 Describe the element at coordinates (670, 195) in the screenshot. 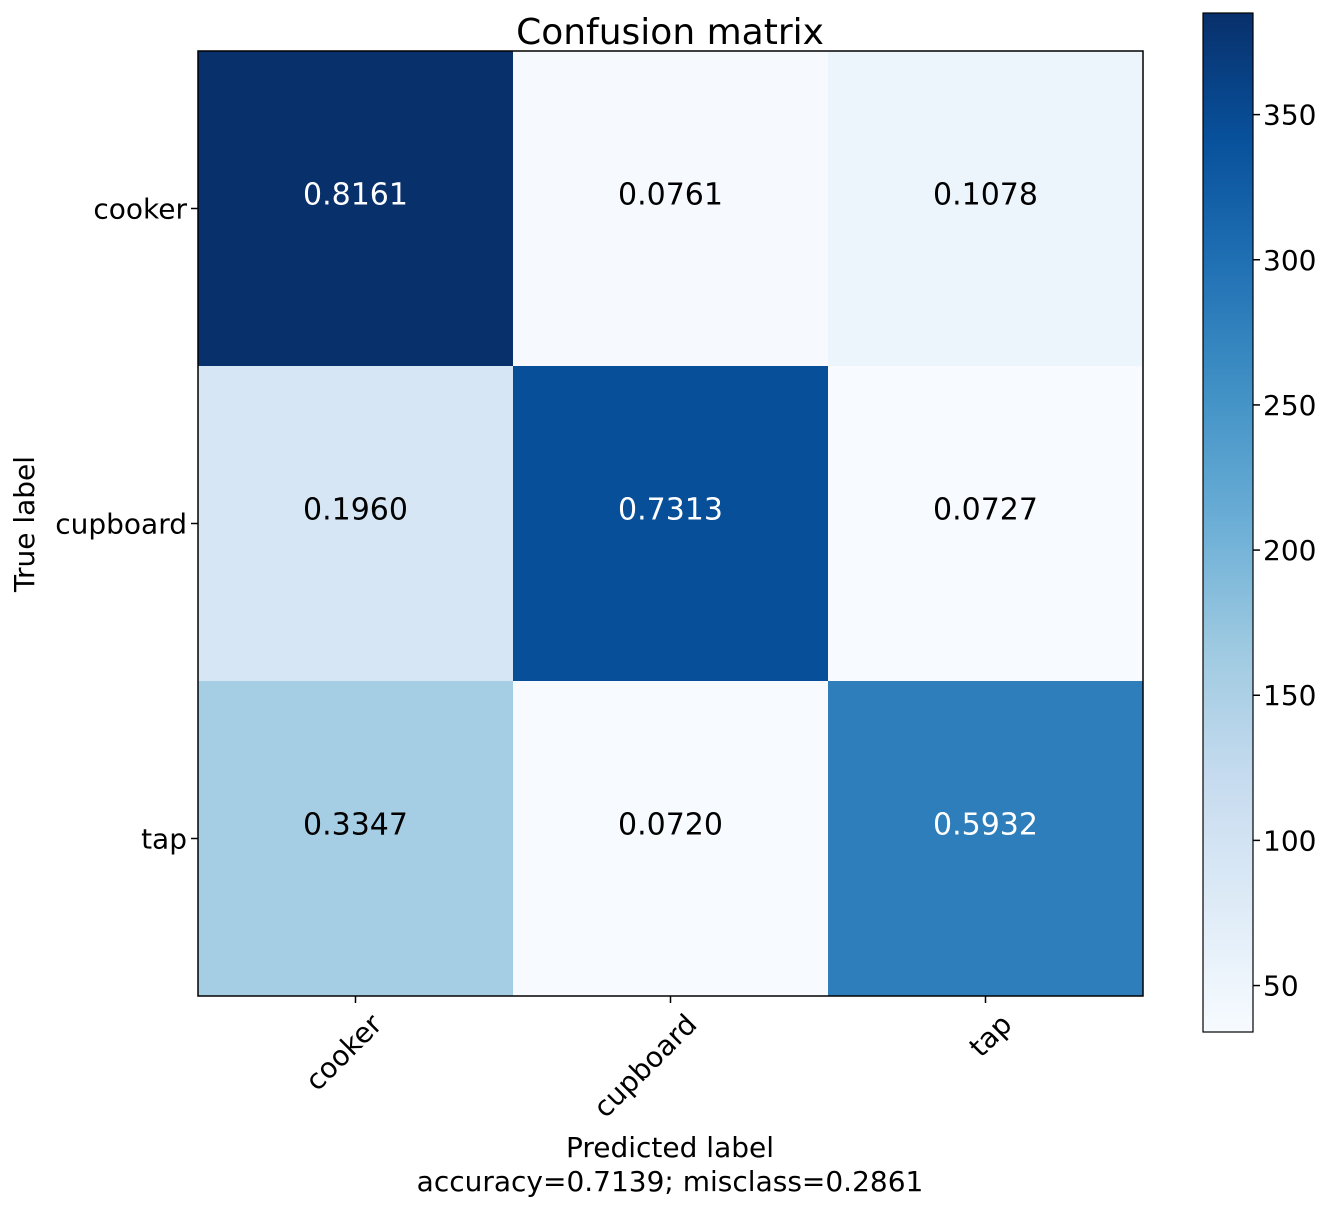

I see `matrix-cell-value: 0.0761` at that location.